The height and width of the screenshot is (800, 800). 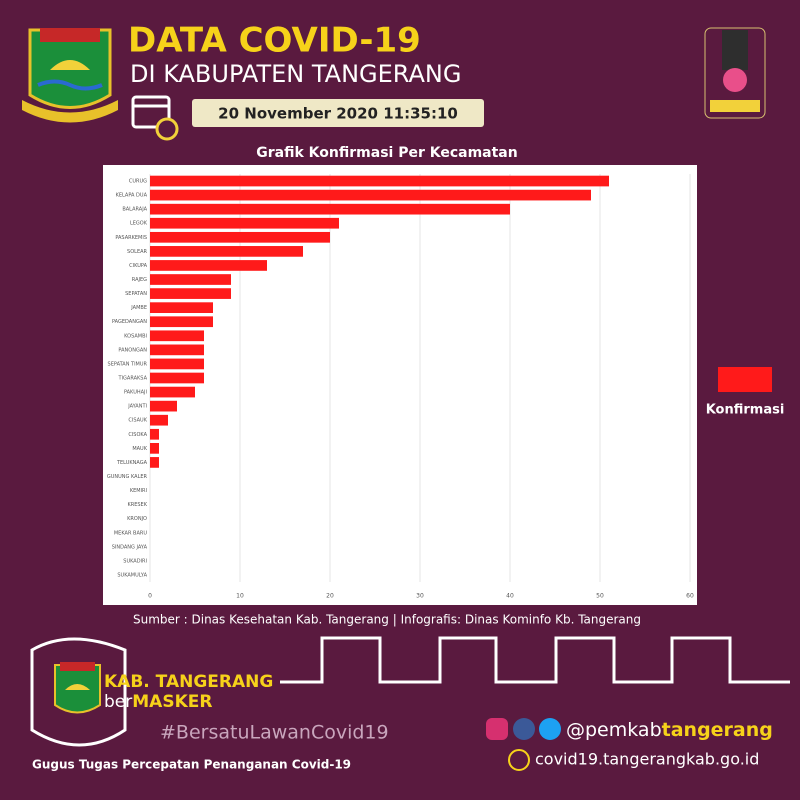 I want to click on title: DATA COVID-19, so click(x=274, y=41).